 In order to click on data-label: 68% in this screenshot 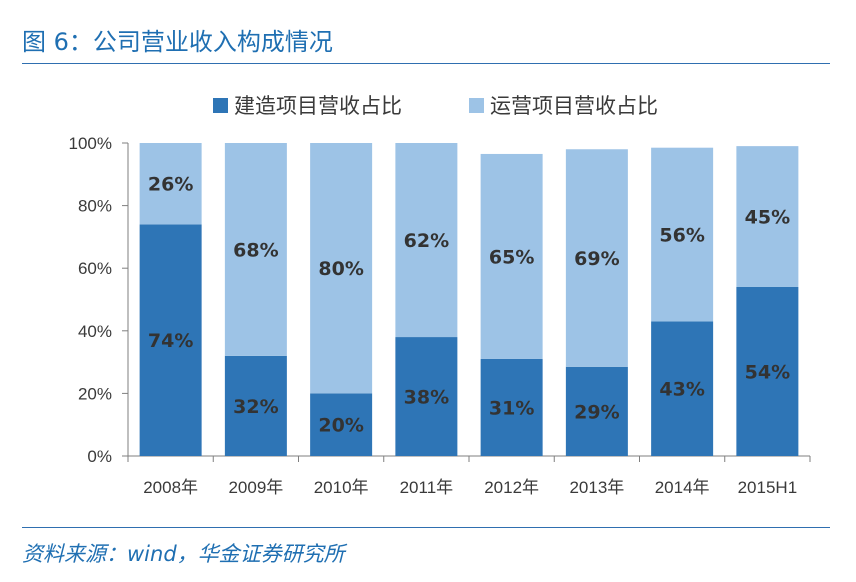, I will do `click(255, 250)`.